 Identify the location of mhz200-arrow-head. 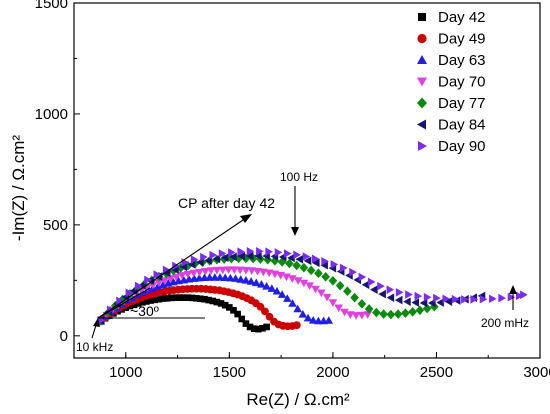
(513, 289).